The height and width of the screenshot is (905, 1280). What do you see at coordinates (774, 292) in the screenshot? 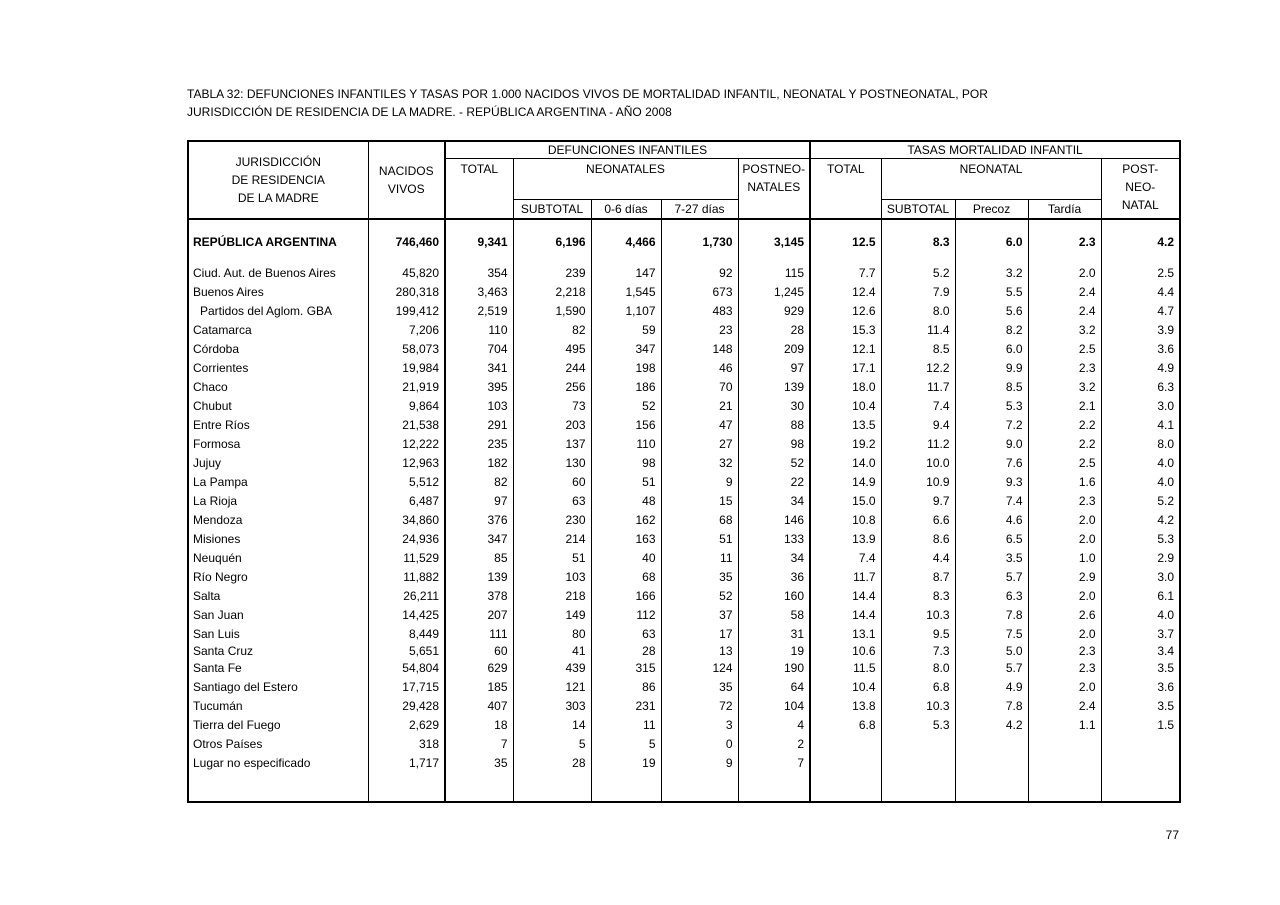
I see `cell: 1,245` at bounding box center [774, 292].